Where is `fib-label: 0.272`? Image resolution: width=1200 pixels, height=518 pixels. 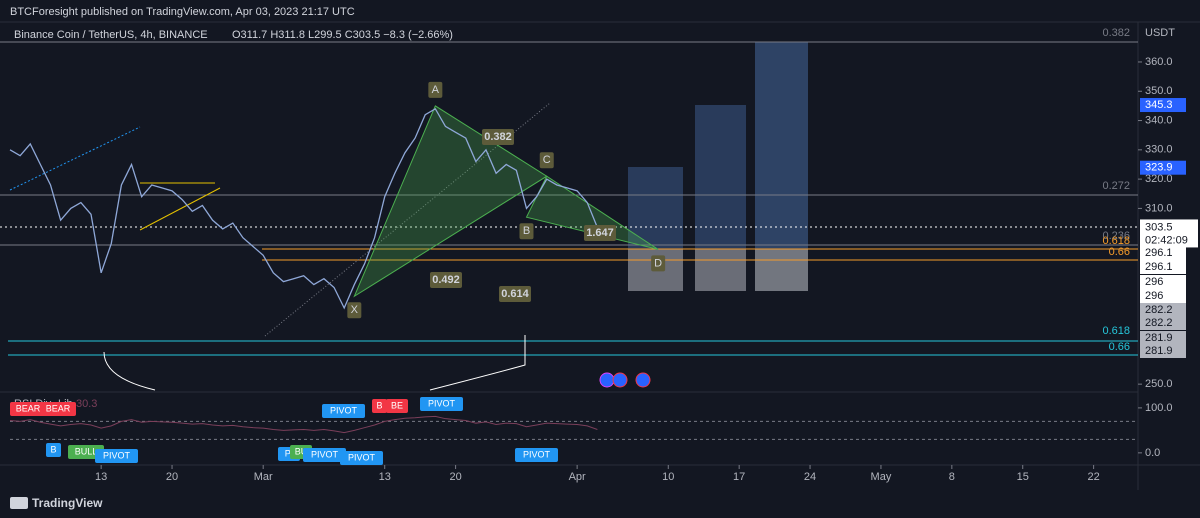 fib-label: 0.272 is located at coordinates (1116, 186).